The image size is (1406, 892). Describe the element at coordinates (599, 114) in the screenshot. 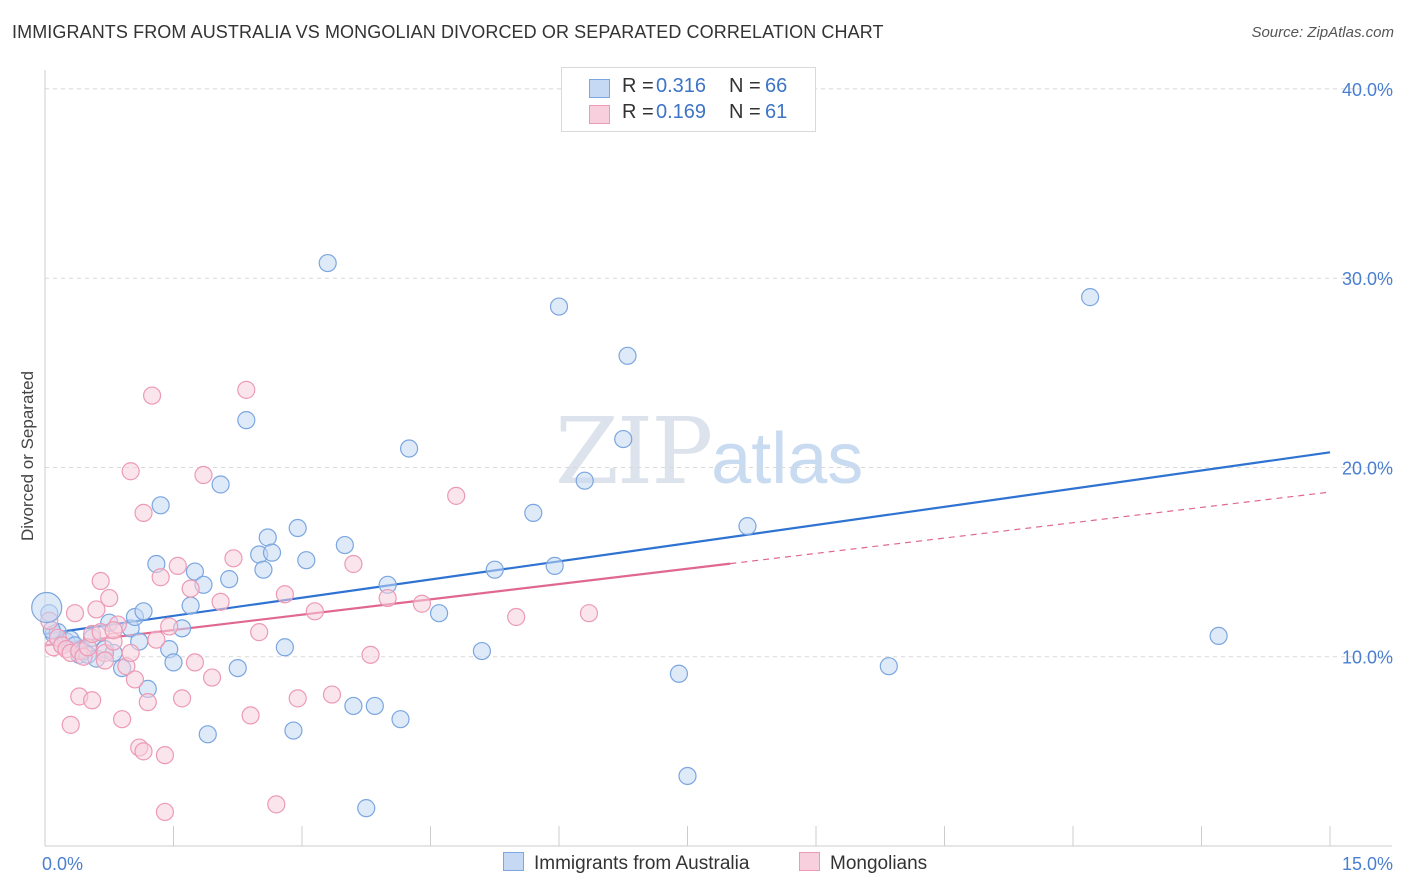

I see `legend-swatch-mongolians` at that location.